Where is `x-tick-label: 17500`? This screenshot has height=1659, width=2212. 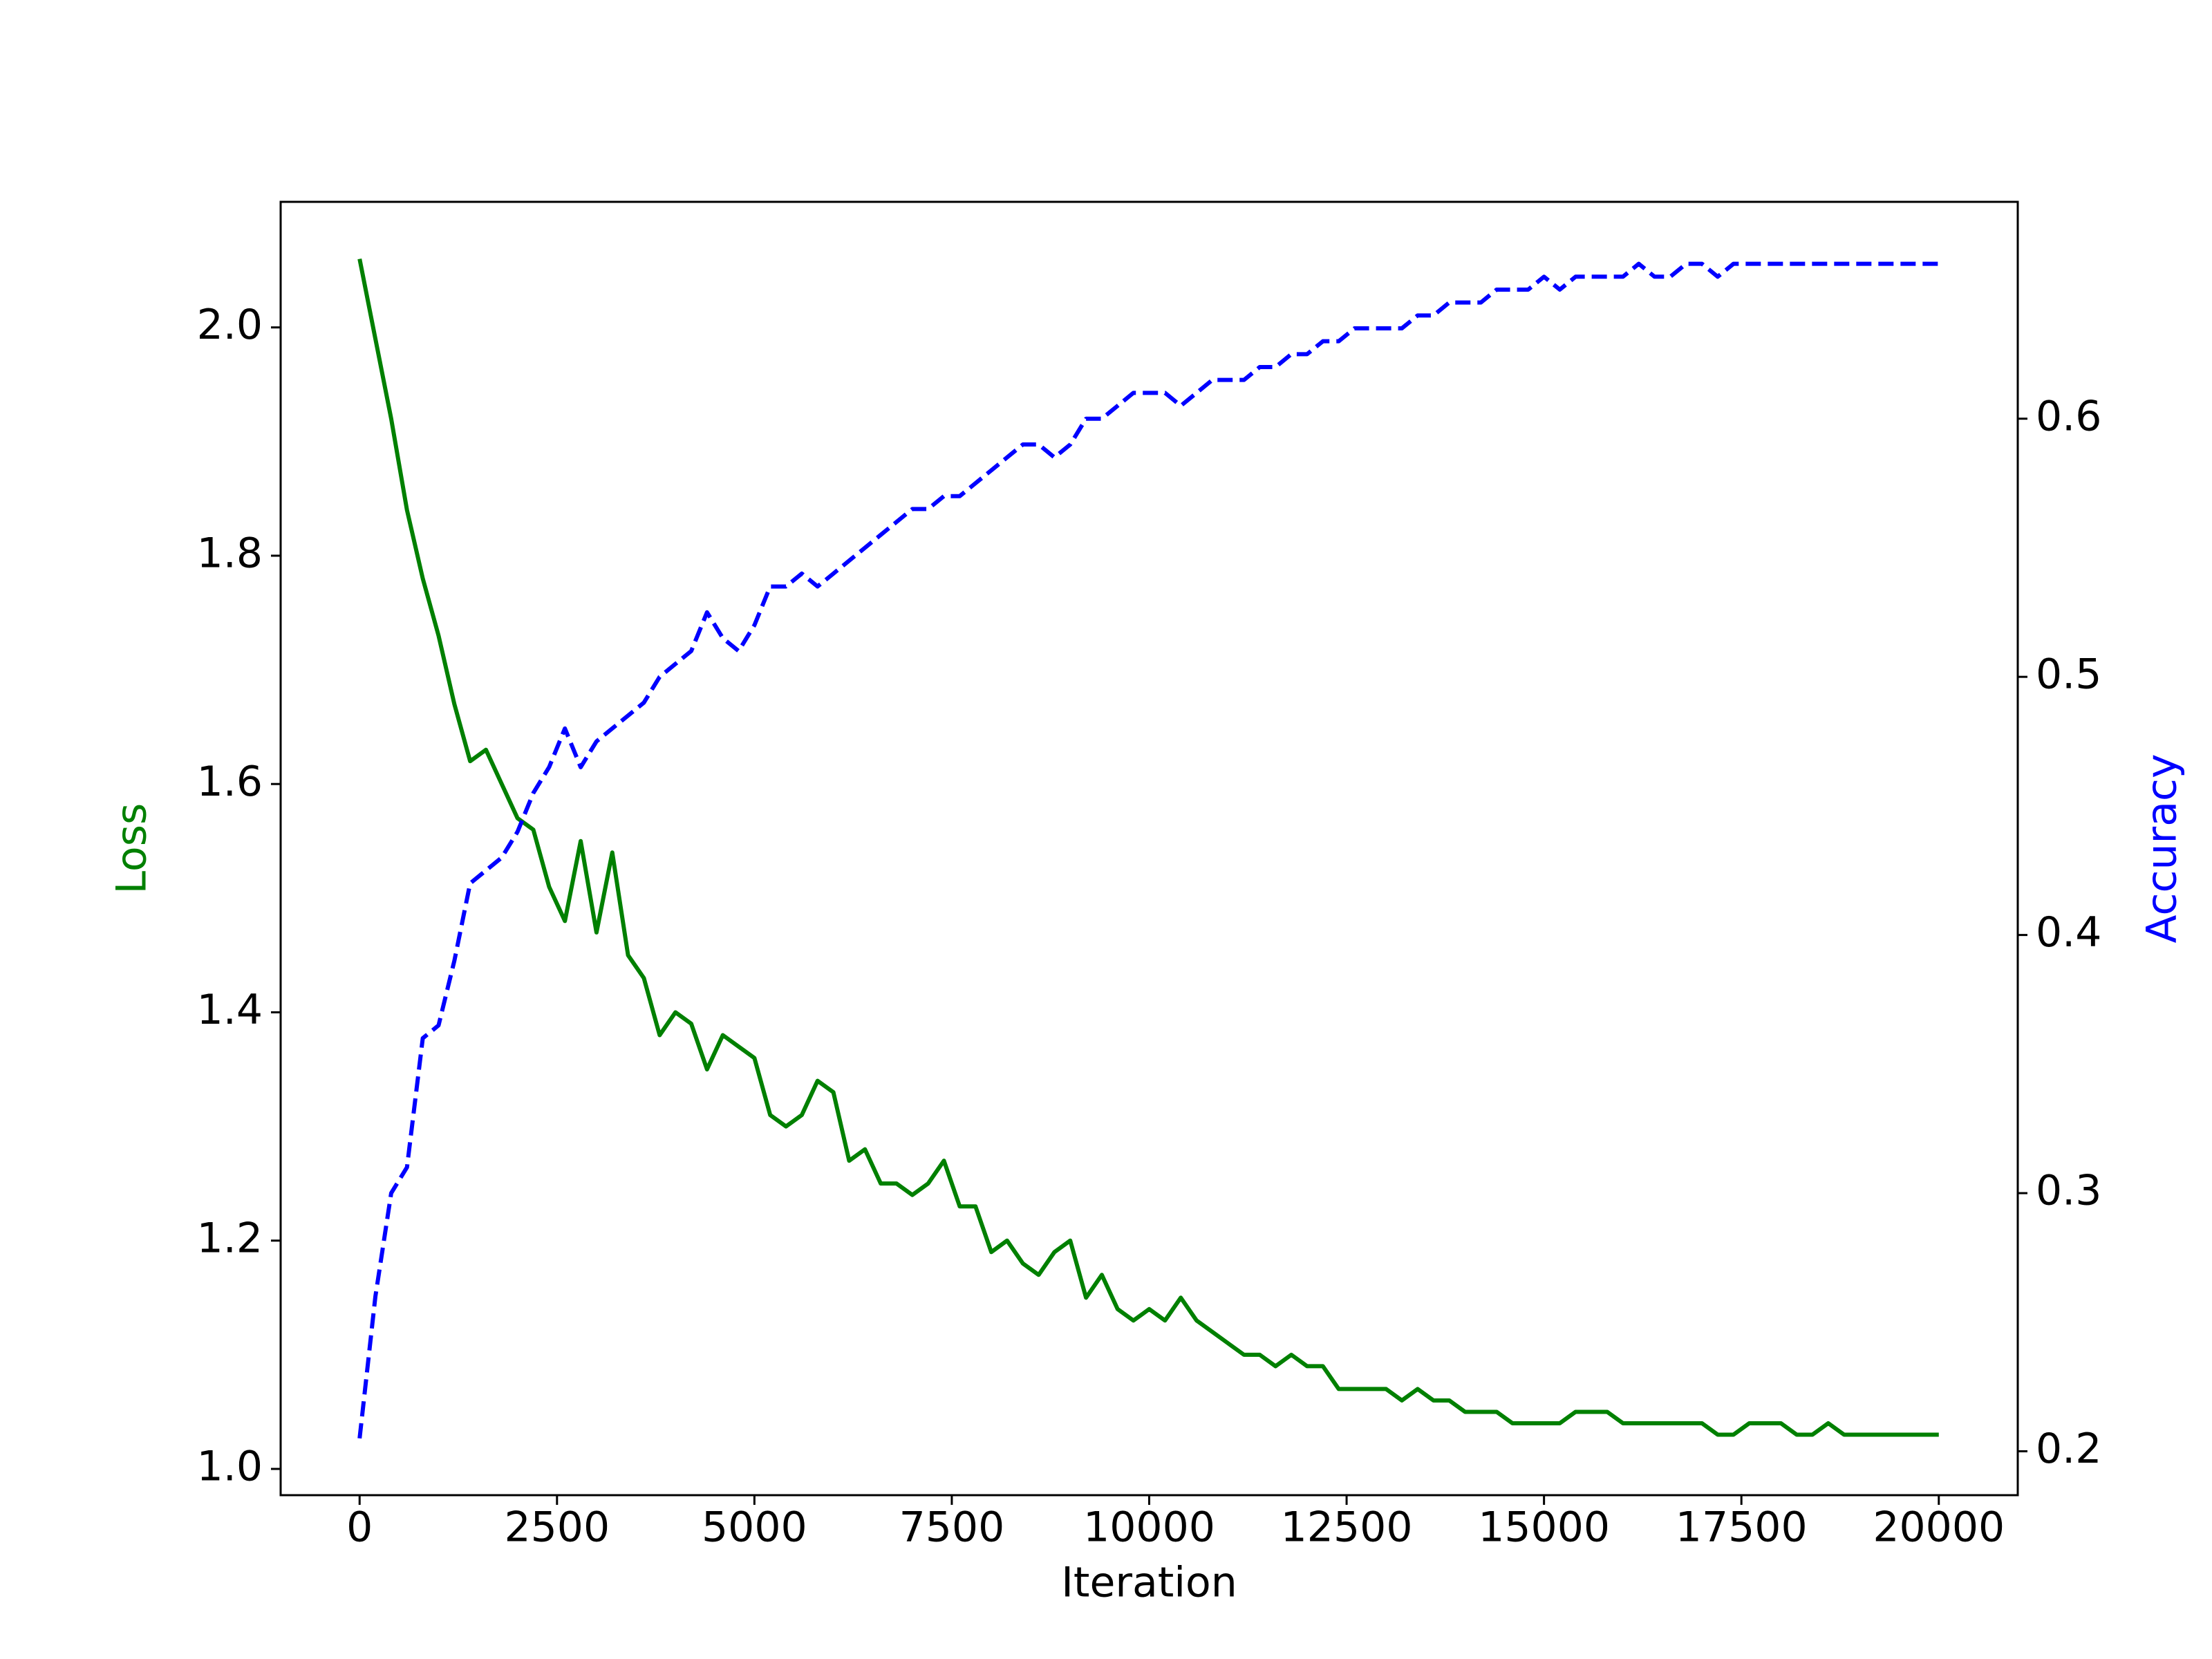 x-tick-label: 17500 is located at coordinates (1742, 1527).